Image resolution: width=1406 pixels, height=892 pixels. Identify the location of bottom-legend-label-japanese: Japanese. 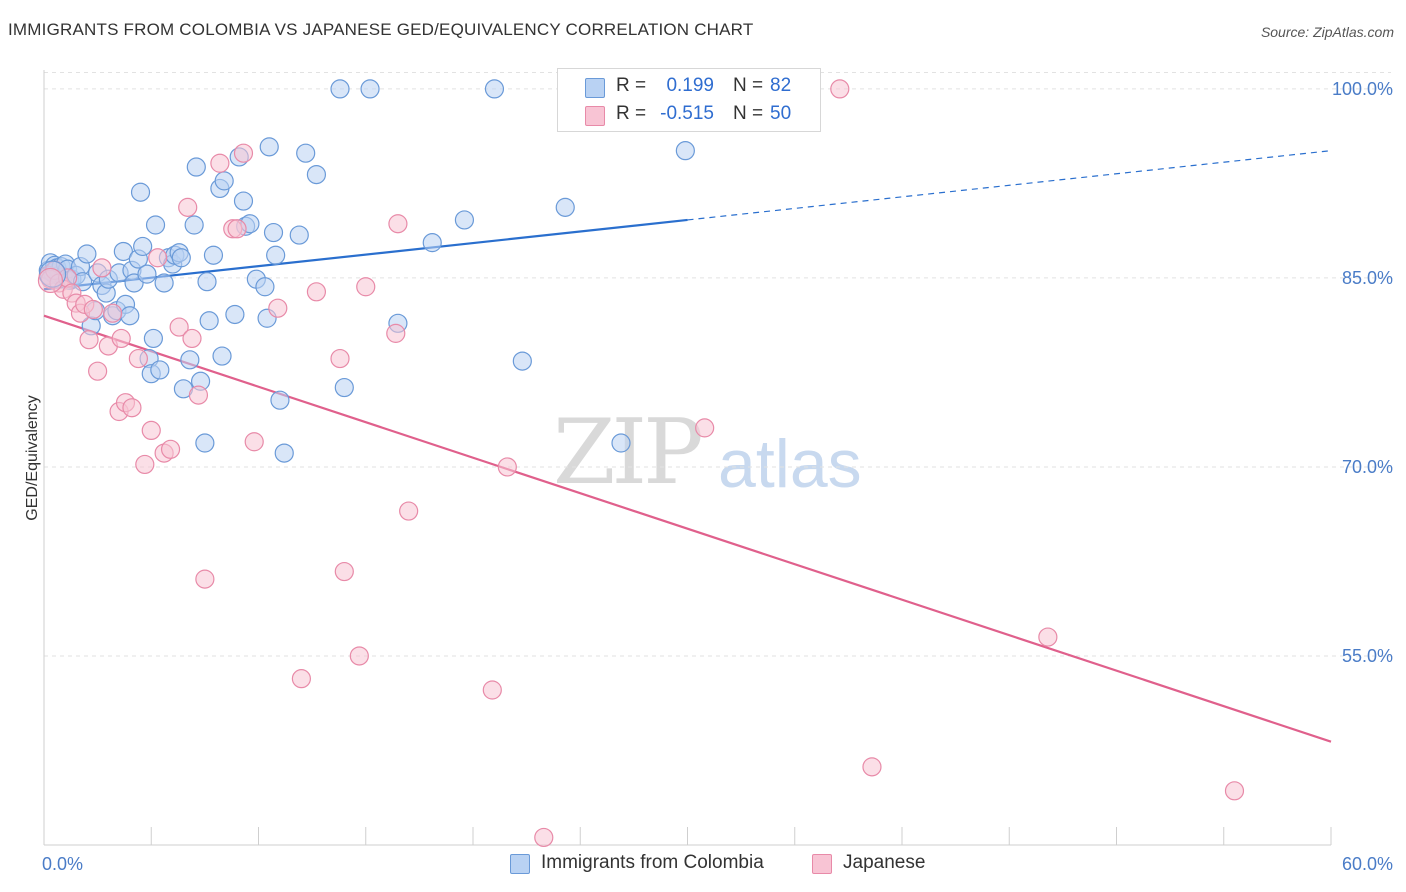
(884, 862).